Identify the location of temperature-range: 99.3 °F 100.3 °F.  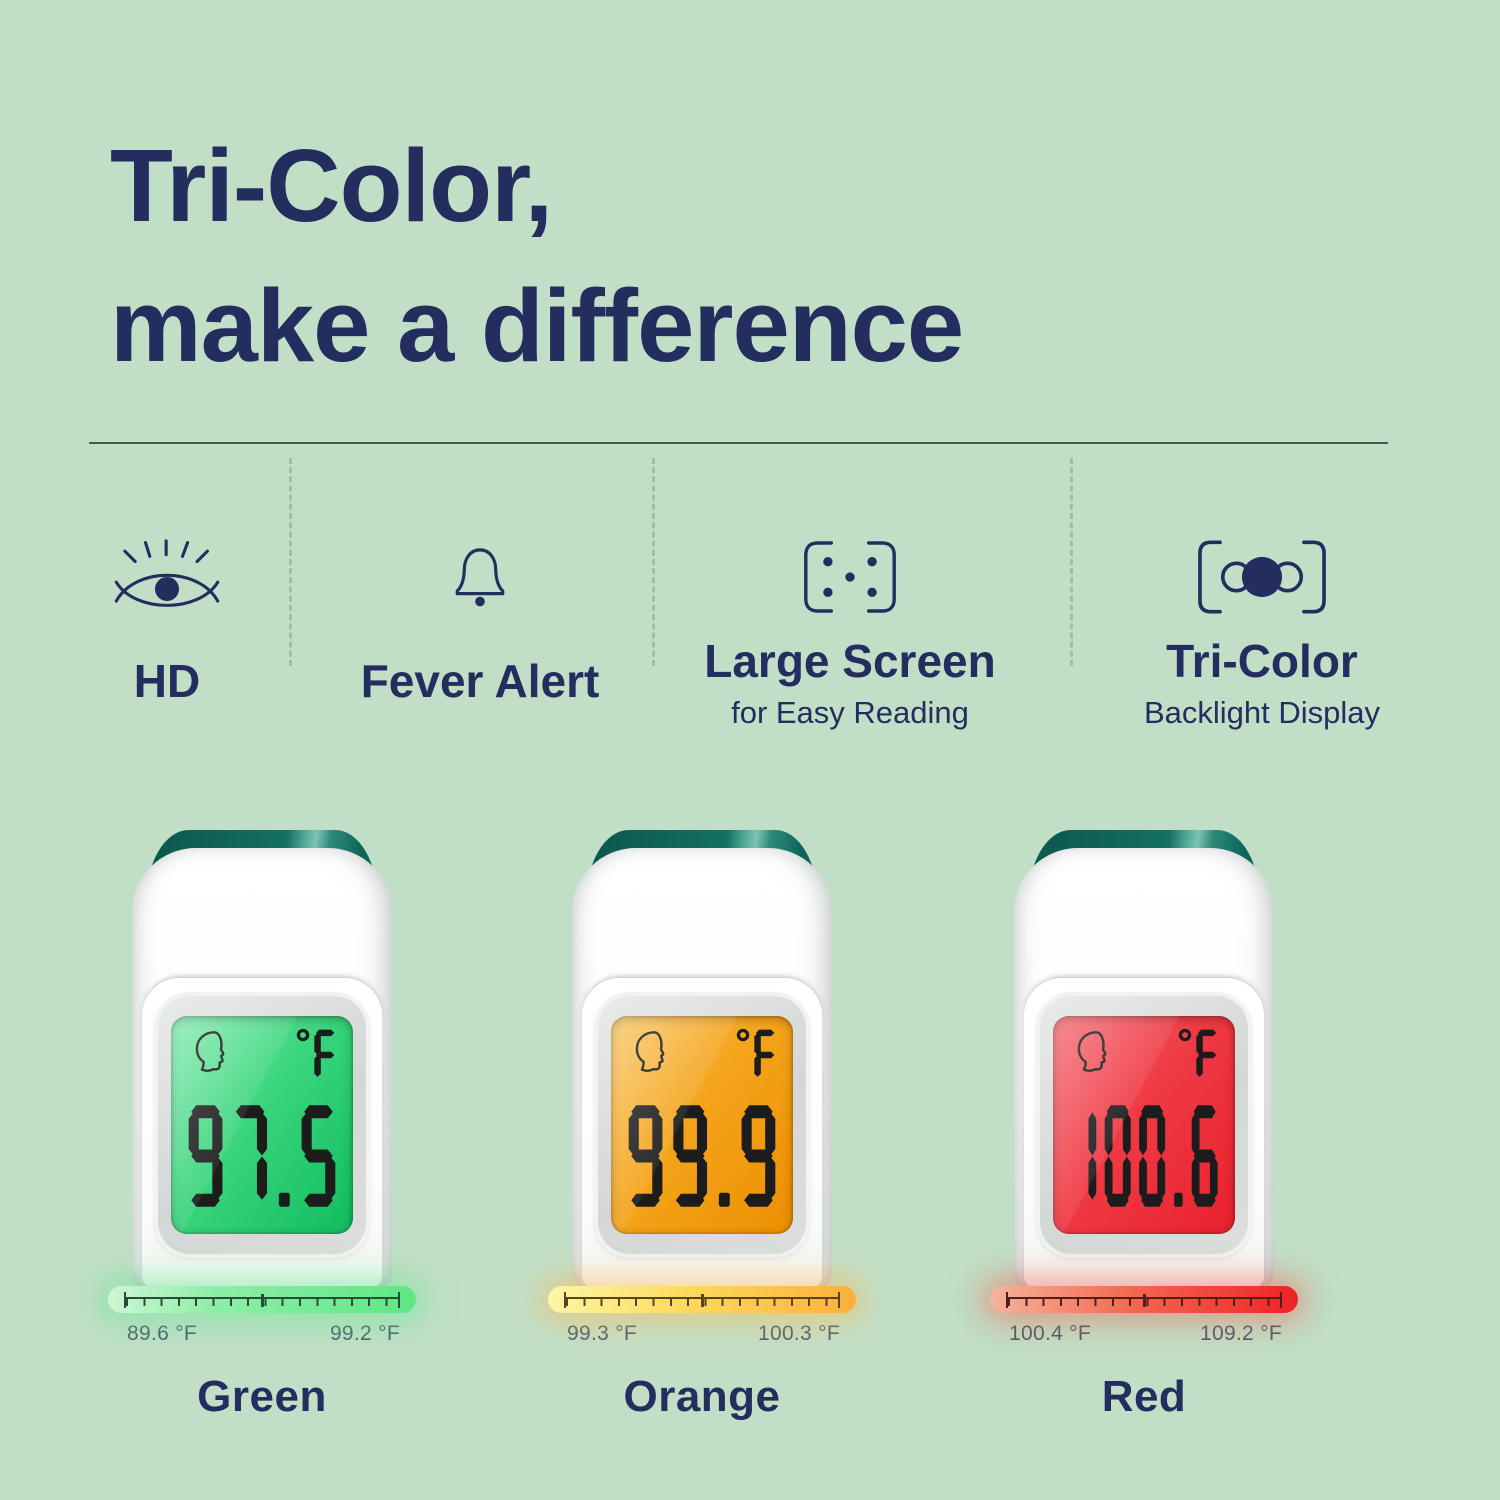
(702, 1334).